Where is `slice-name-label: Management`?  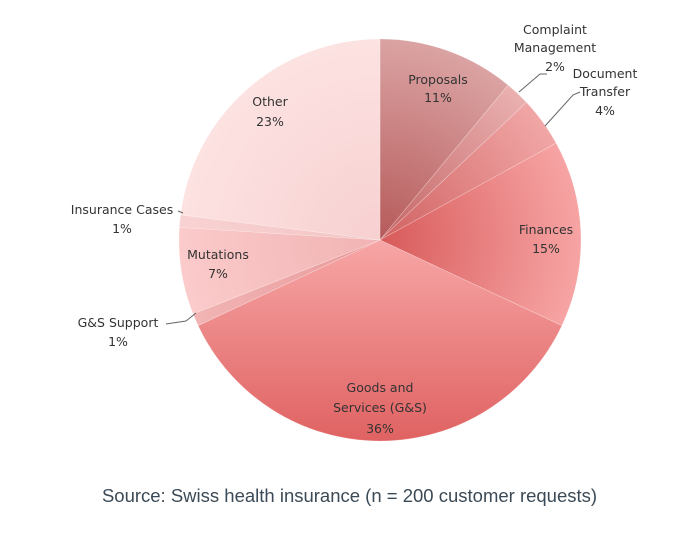
slice-name-label: Management is located at coordinates (555, 47).